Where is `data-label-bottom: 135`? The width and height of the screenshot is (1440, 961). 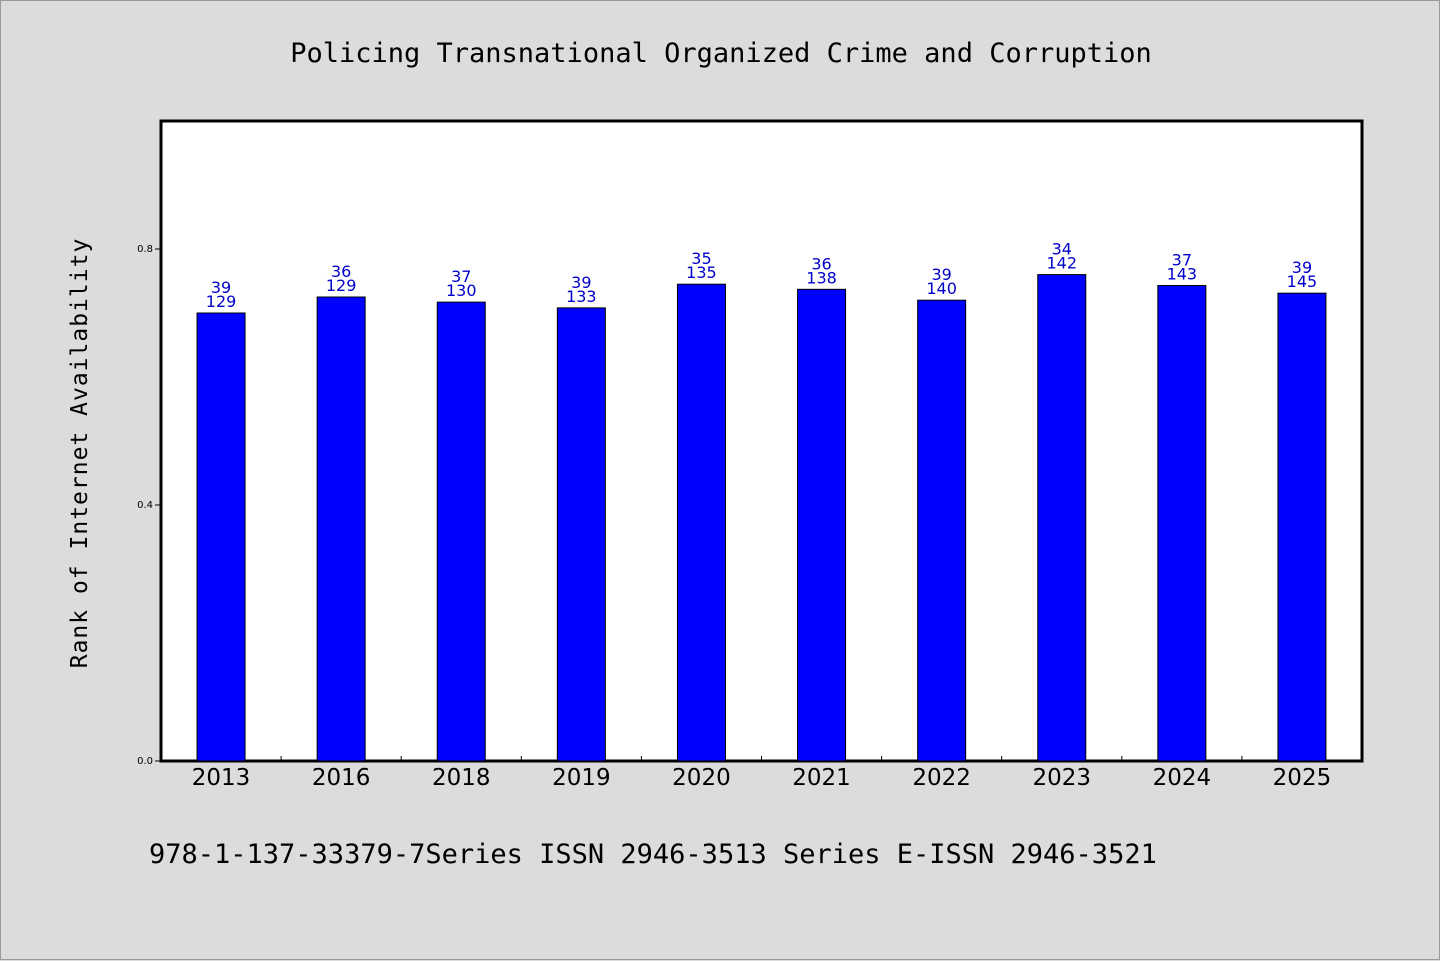
data-label-bottom: 135 is located at coordinates (701, 272).